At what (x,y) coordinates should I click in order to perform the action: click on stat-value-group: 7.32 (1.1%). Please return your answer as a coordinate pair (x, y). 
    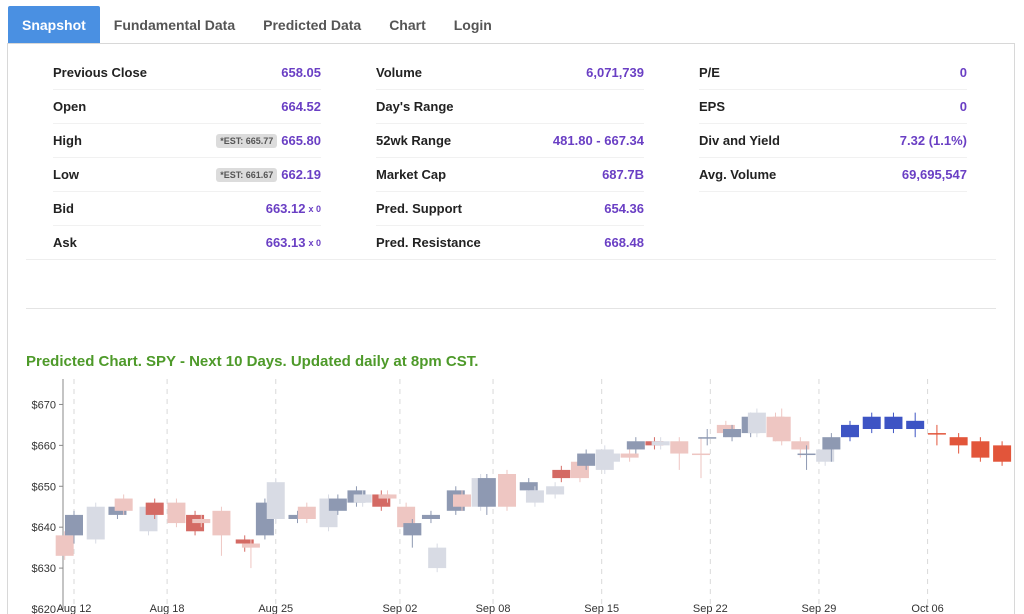
    Looking at the image, I should click on (933, 140).